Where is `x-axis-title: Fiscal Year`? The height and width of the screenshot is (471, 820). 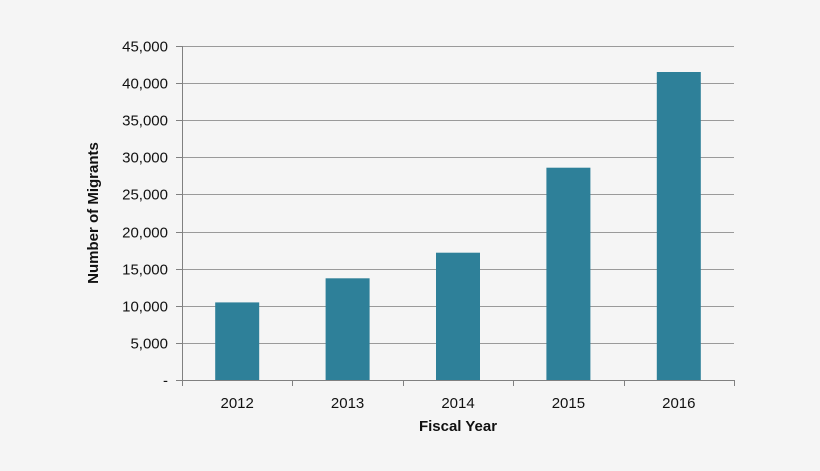 x-axis-title: Fiscal Year is located at coordinates (458, 426).